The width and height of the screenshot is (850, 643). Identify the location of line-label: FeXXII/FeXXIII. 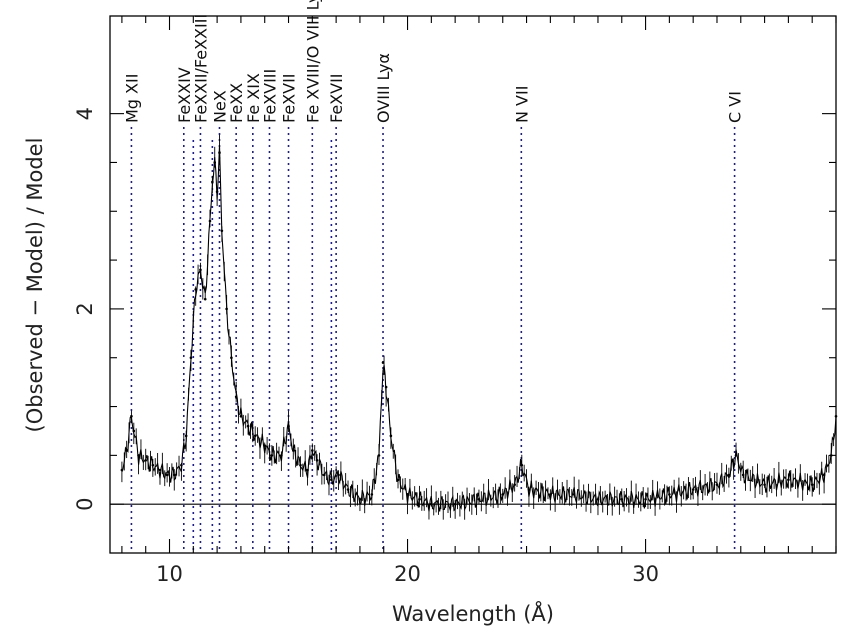
(200, 68).